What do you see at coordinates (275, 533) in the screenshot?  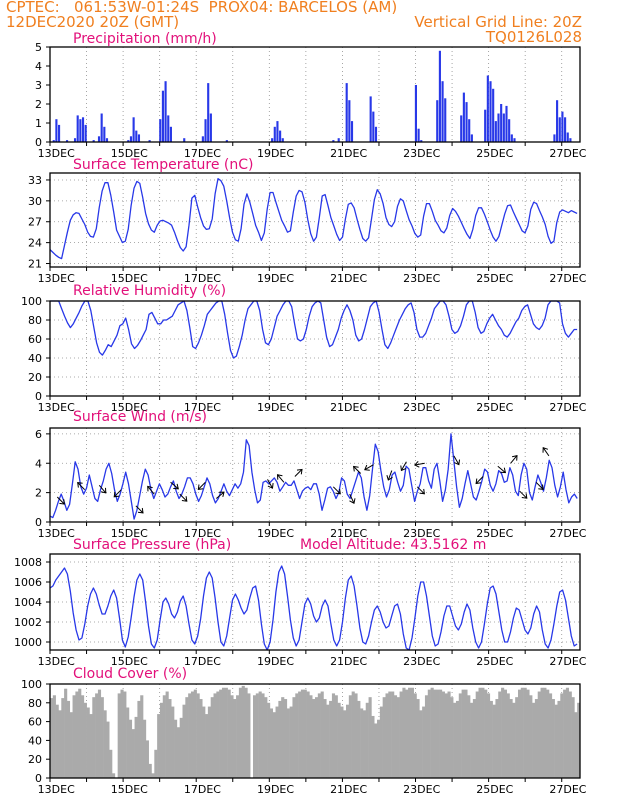 I see `x-tick-label: 19DEC` at bounding box center [275, 533].